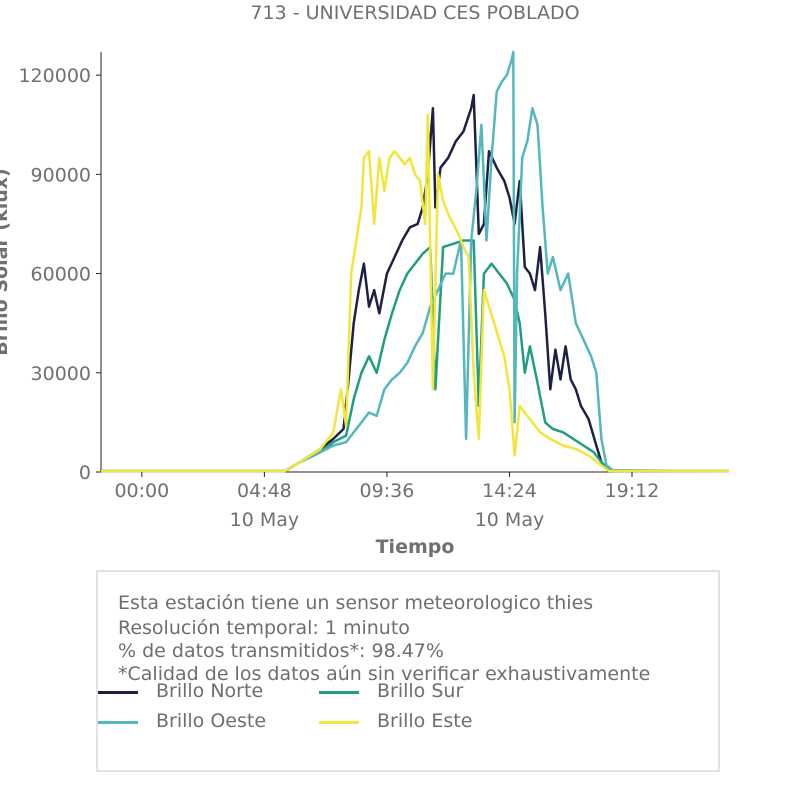 Image resolution: width=806 pixels, height=806 pixels. I want to click on y-tick-label: 30000, so click(61, 374).